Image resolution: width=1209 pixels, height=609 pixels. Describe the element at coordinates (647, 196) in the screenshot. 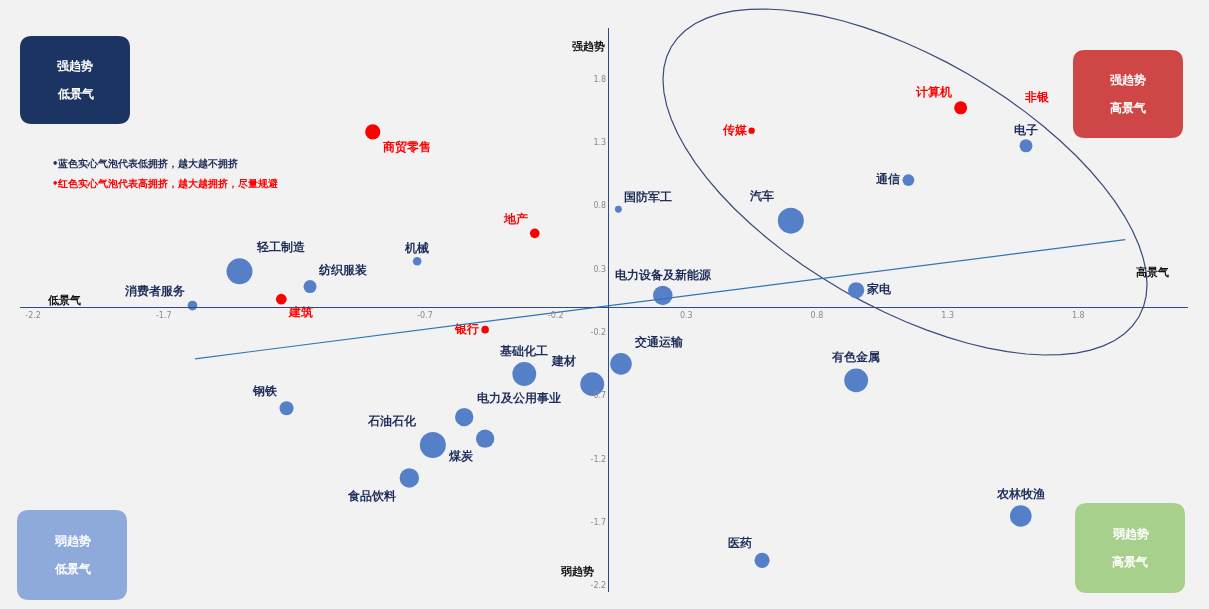

I see `data-label: 国防军工` at that location.